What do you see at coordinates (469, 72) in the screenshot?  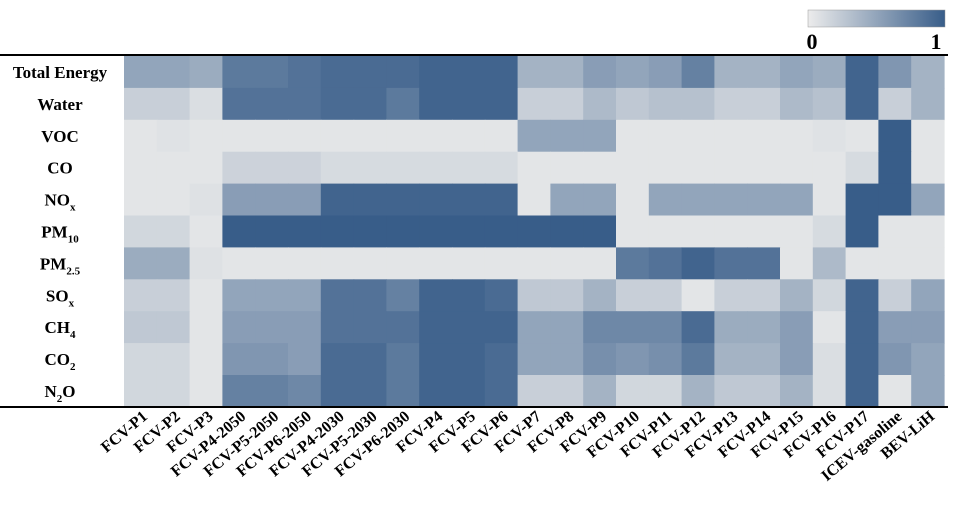 I see `heatmap-cell-r0-c10` at bounding box center [469, 72].